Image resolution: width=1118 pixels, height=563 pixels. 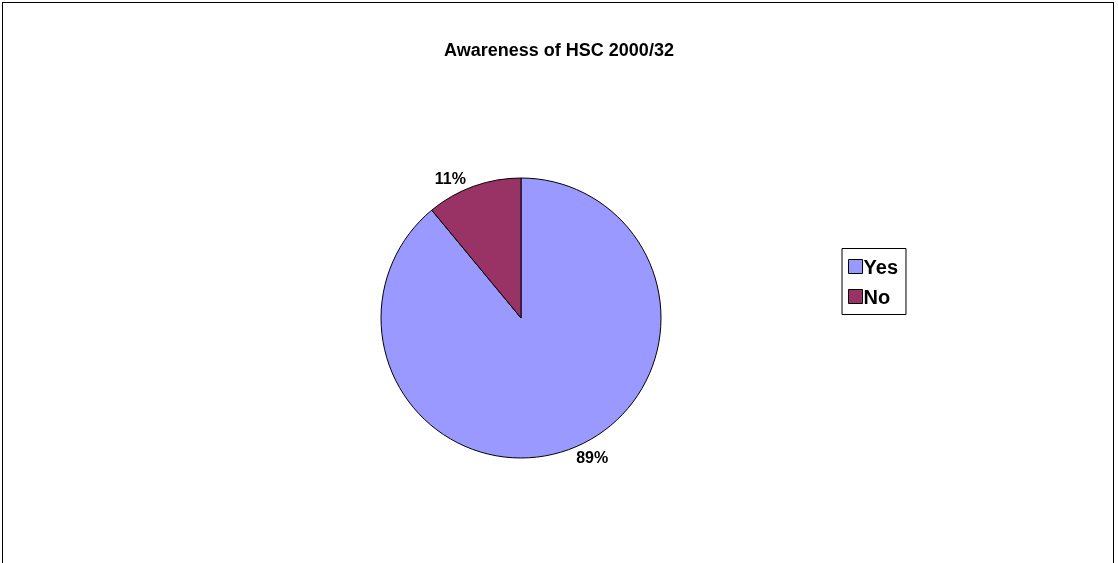 I want to click on chart-title: Awareness of HSC 2000/32, so click(x=559, y=50).